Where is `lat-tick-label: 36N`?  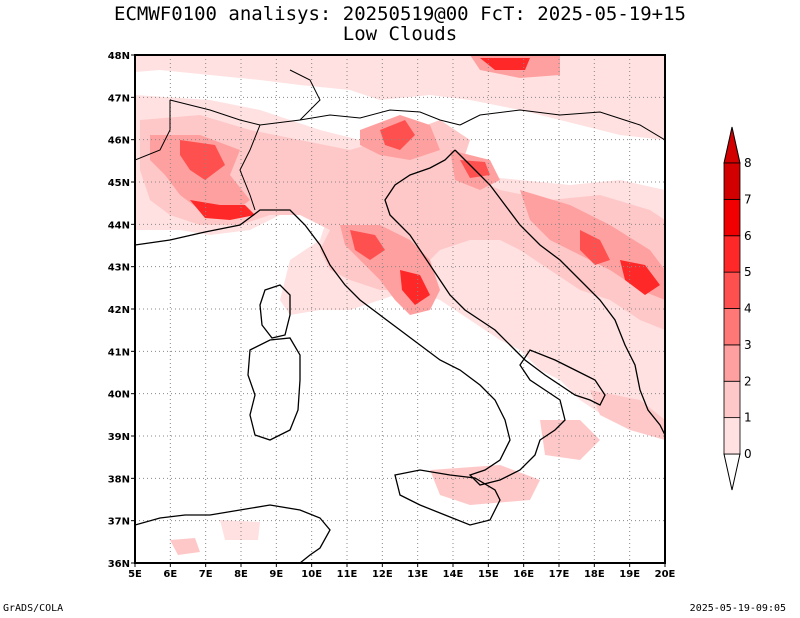
lat-tick-label: 36N is located at coordinates (119, 564).